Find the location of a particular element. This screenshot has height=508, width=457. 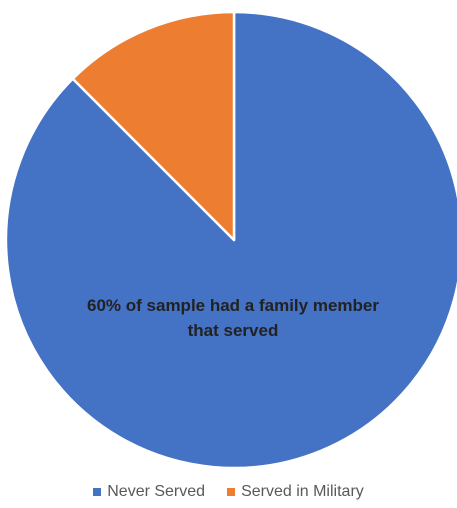

legend-label-served-in-military: Served in Military is located at coordinates (302, 491).